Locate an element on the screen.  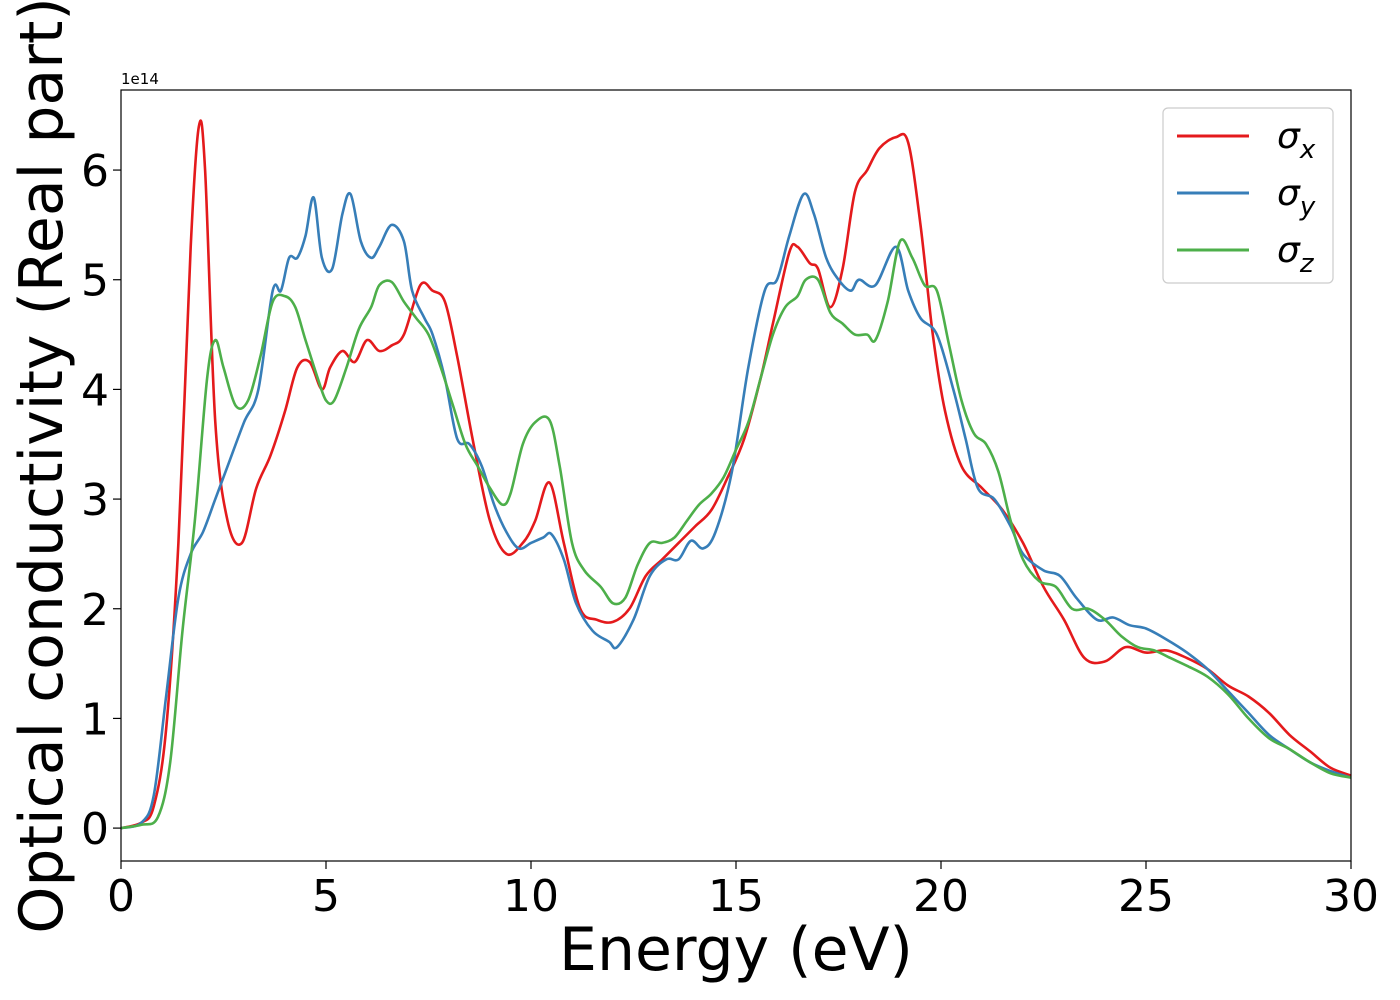
y-axis-label: Optical conductivity (Real part) is located at coordinates (42, 467).